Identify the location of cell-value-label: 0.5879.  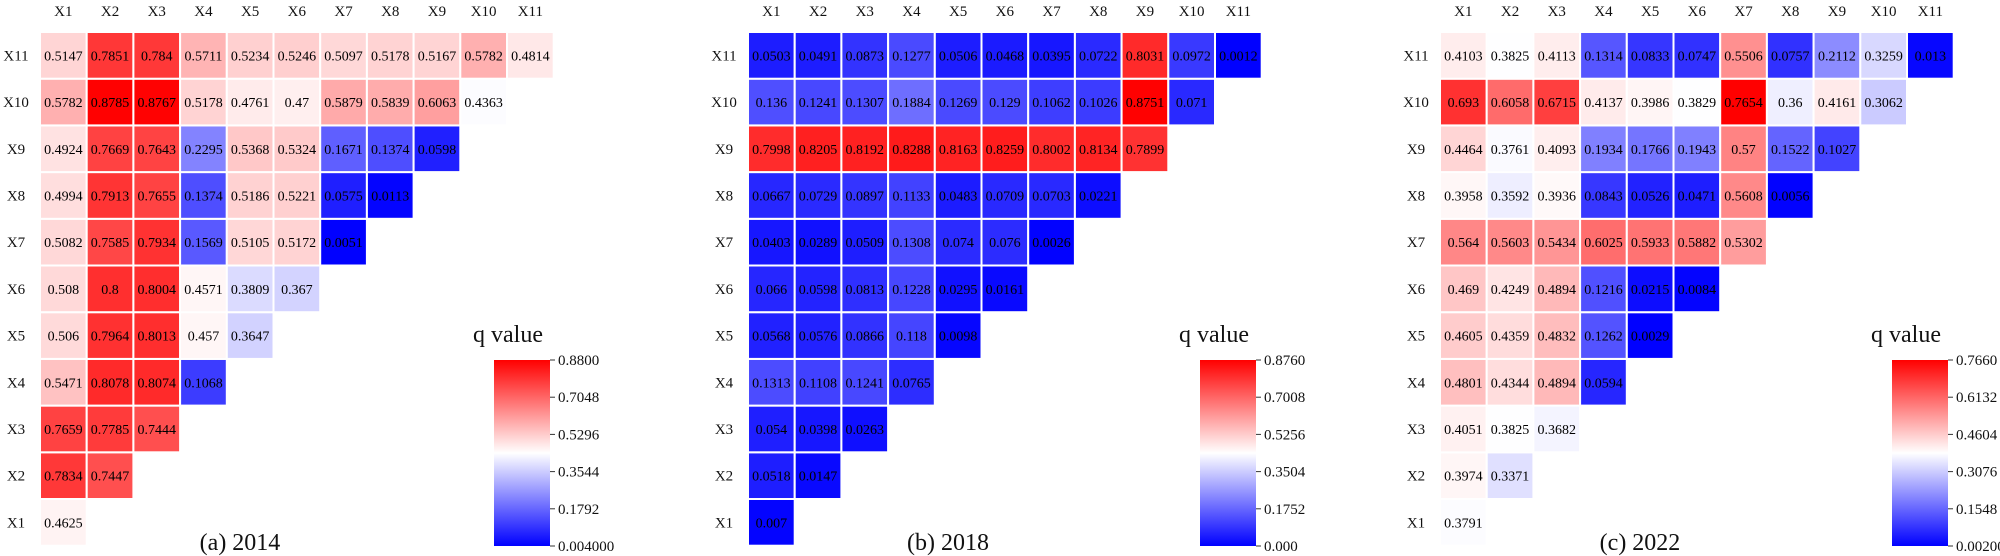
(343, 103).